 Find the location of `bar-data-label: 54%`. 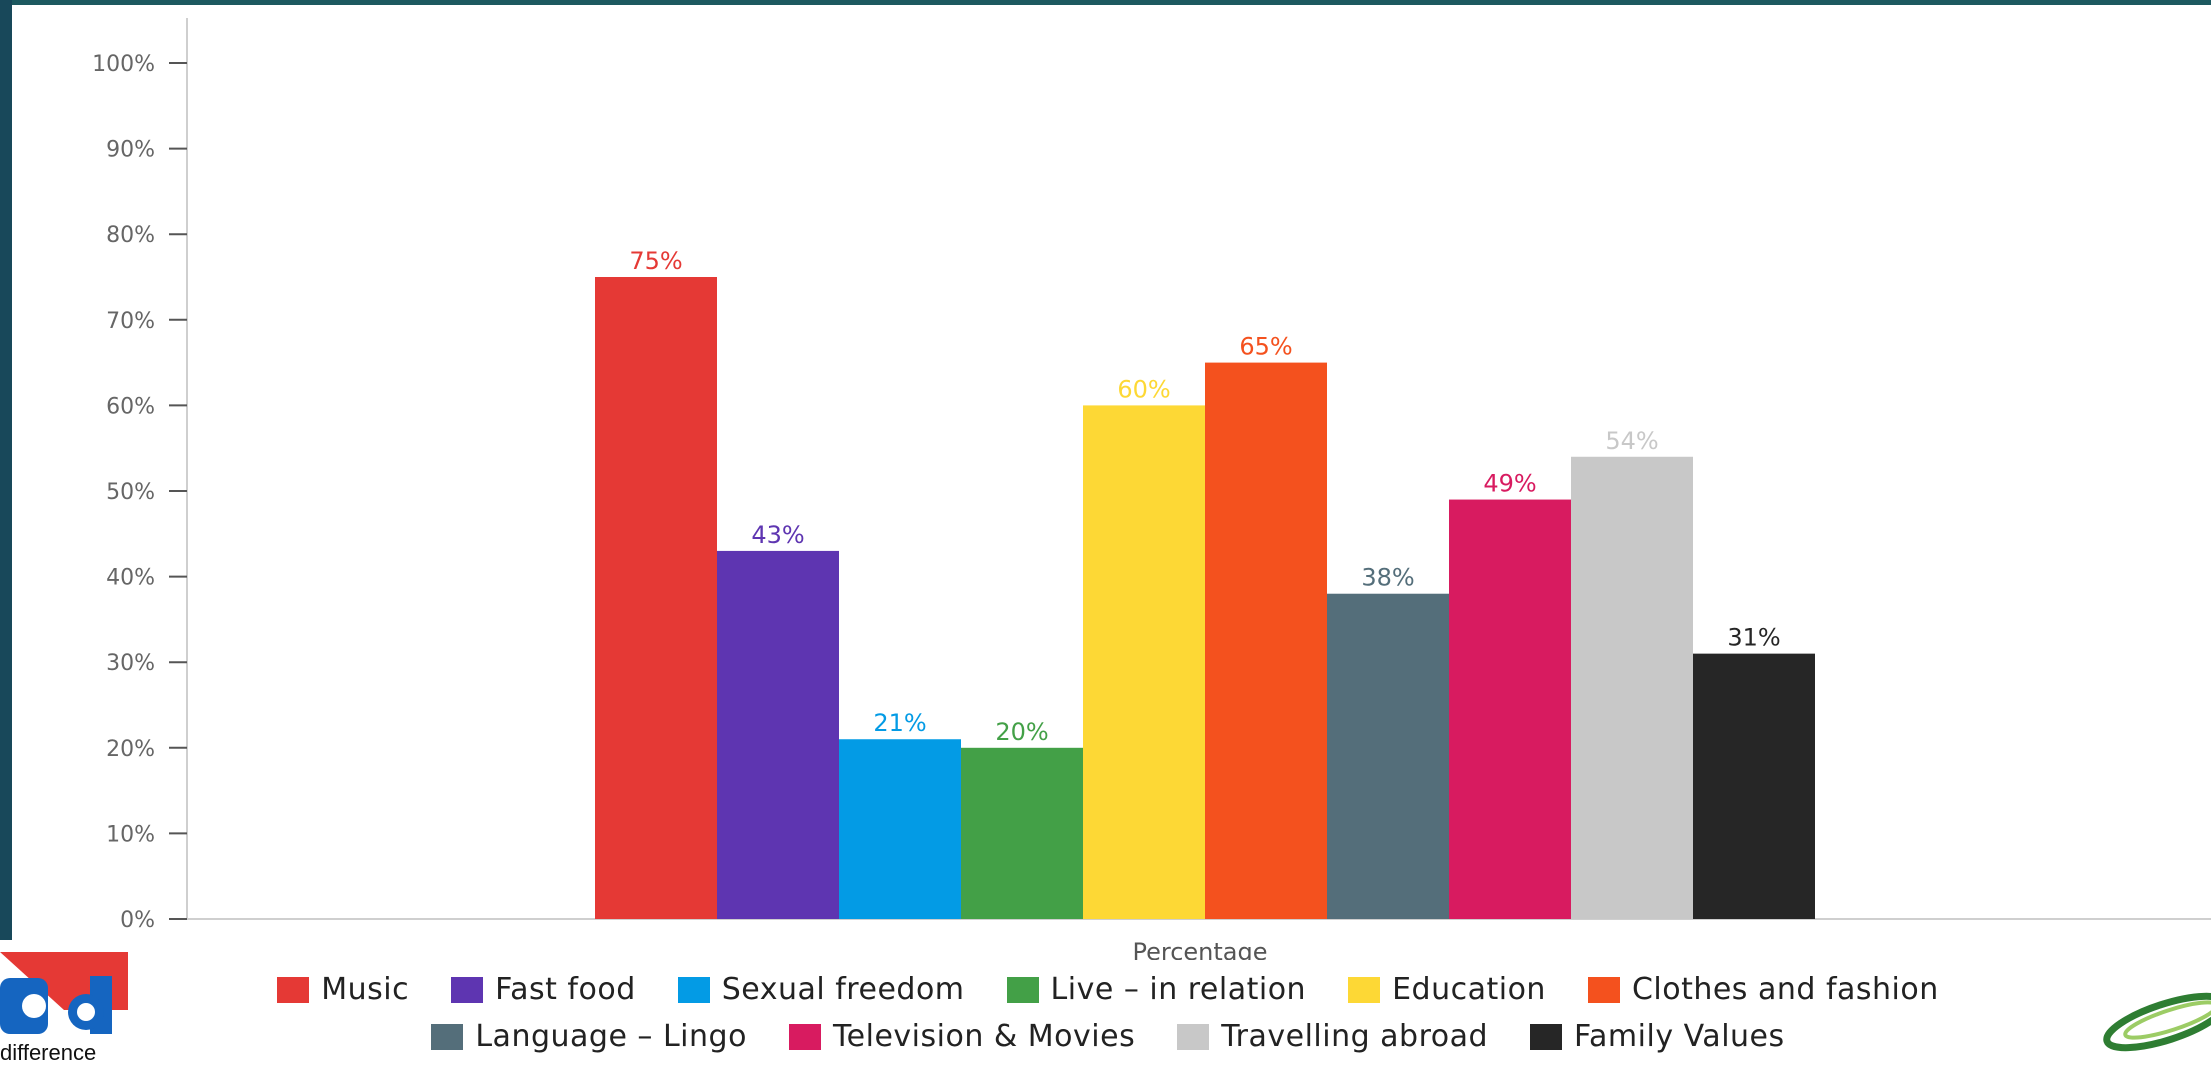

bar-data-label: 54% is located at coordinates (1631, 441).